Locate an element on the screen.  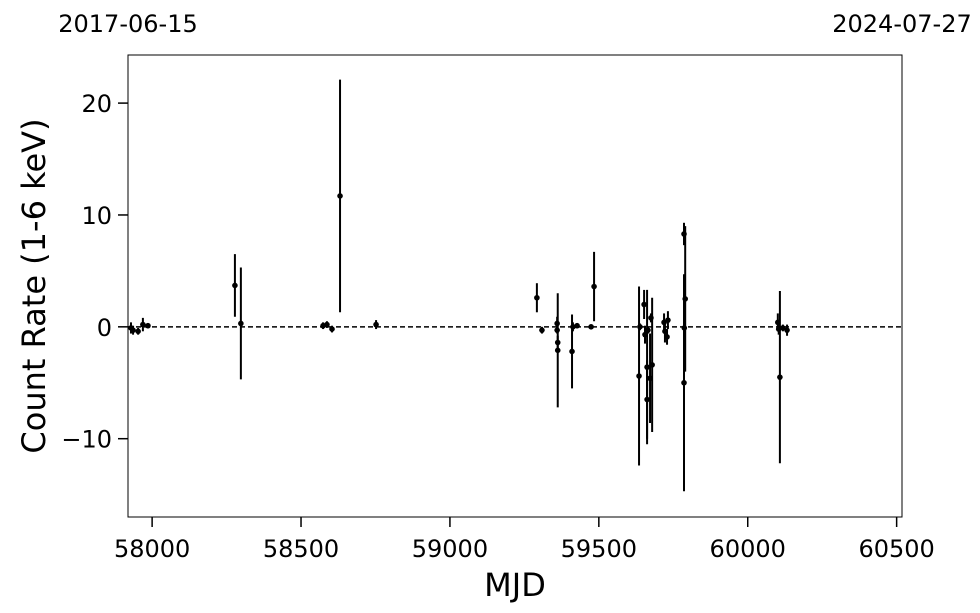
y-axis-label: Count Rate (1-6 keV) is located at coordinates (34, 285).